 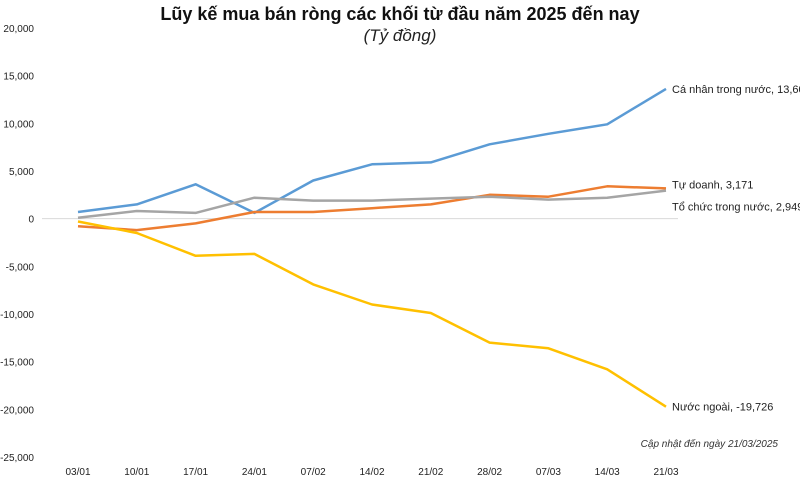 What do you see at coordinates (77, 472) in the screenshot?
I see `x-tick-label: 03/01` at bounding box center [77, 472].